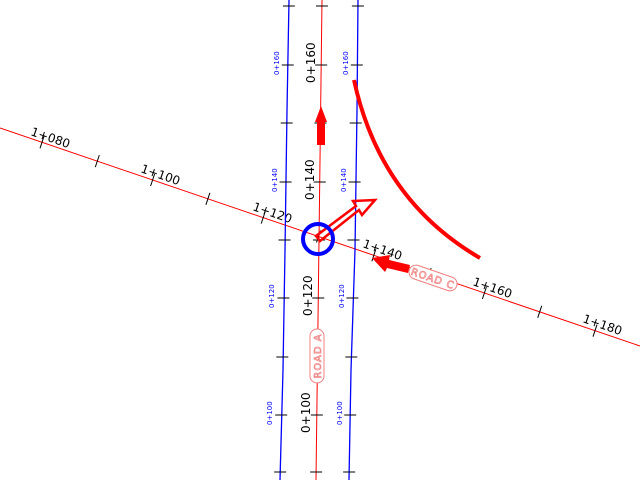  I want to click on direction-arrow-northeast-icon, so click(346, 220).